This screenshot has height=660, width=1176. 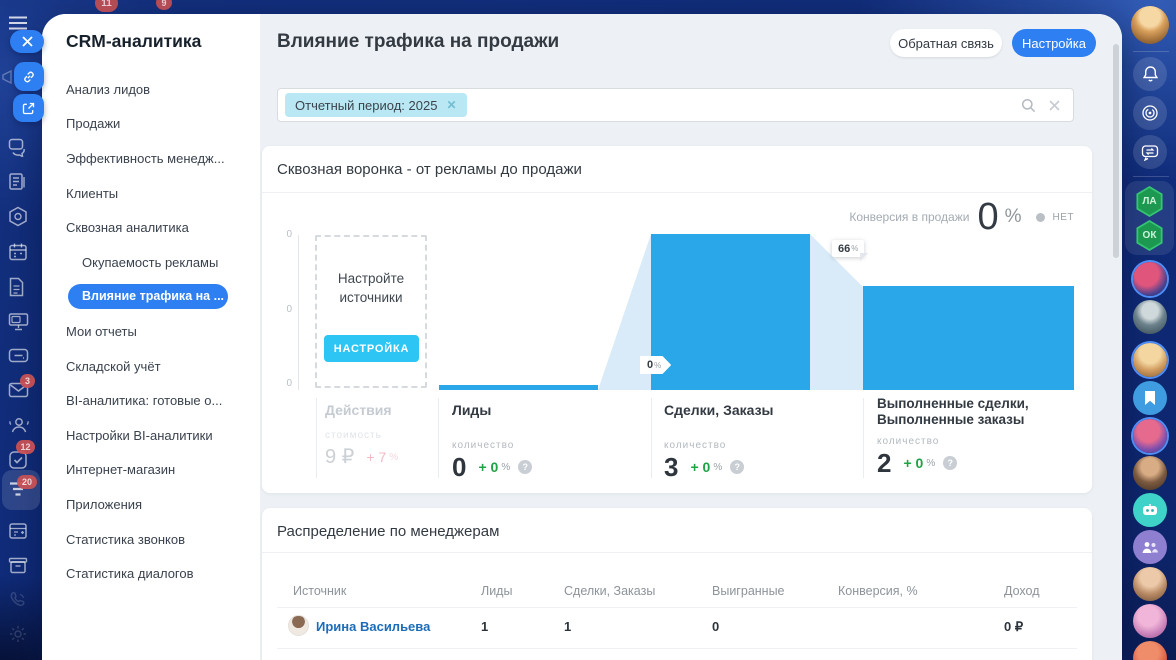 I want to click on sidebar-item-lead-analysis: Анализ лидов, so click(x=108, y=89).